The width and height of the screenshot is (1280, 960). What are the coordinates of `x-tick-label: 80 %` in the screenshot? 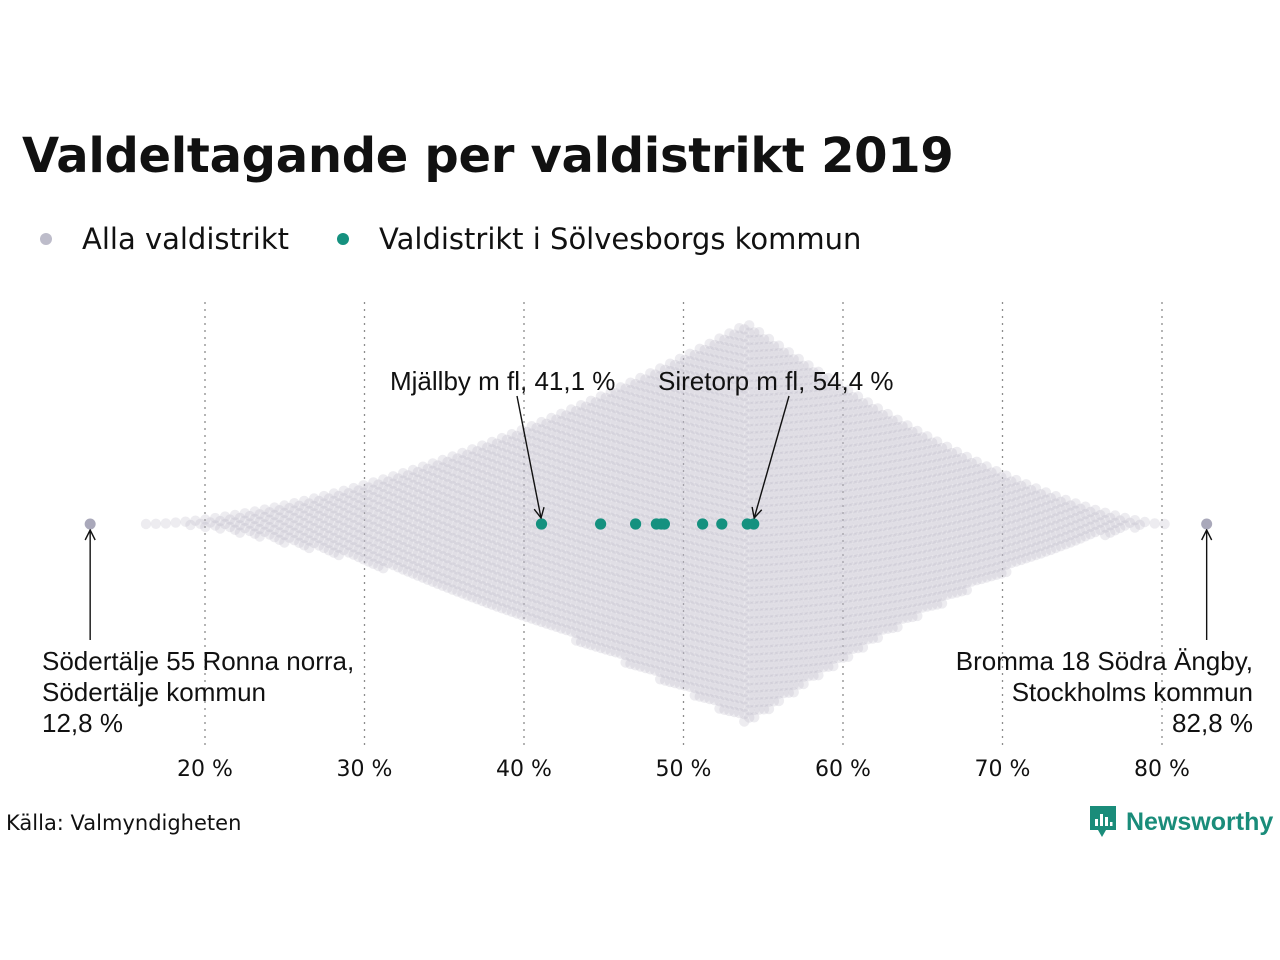 It's located at (1162, 769).